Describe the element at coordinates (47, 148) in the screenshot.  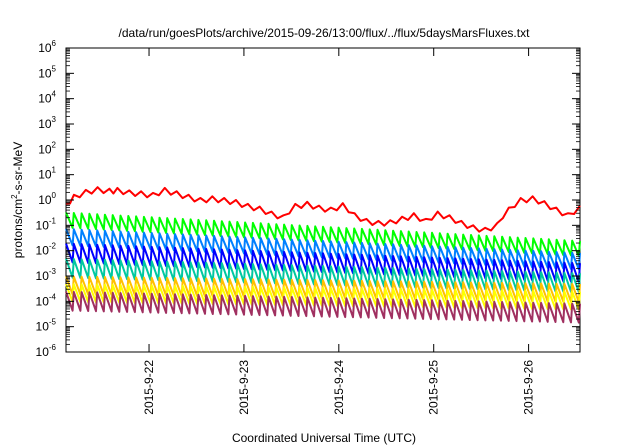
I see `y-tick-label: 10²` at that location.